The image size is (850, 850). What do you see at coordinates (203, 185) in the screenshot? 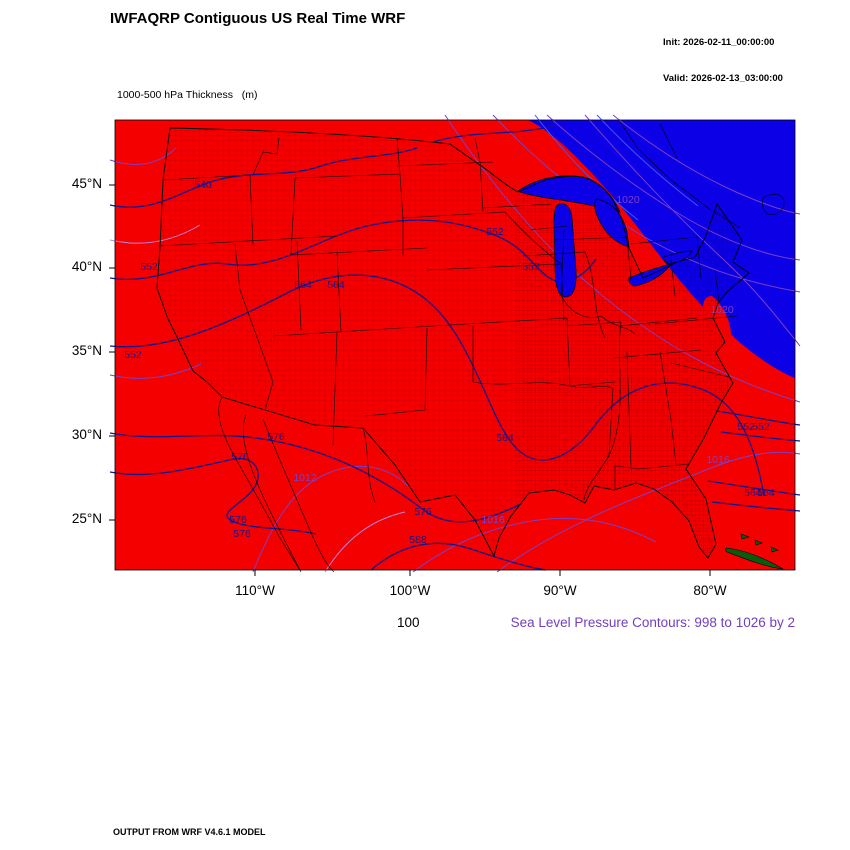
I see `contour-label-thickness: 540` at bounding box center [203, 185].